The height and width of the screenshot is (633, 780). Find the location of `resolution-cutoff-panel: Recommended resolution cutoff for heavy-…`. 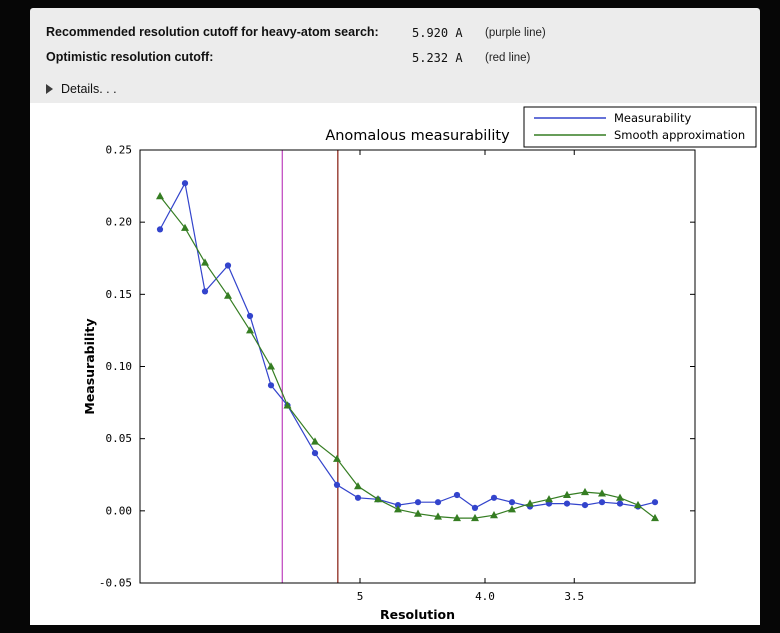

resolution-cutoff-panel: Recommended resolution cutoff for heavy-… is located at coordinates (395, 55).